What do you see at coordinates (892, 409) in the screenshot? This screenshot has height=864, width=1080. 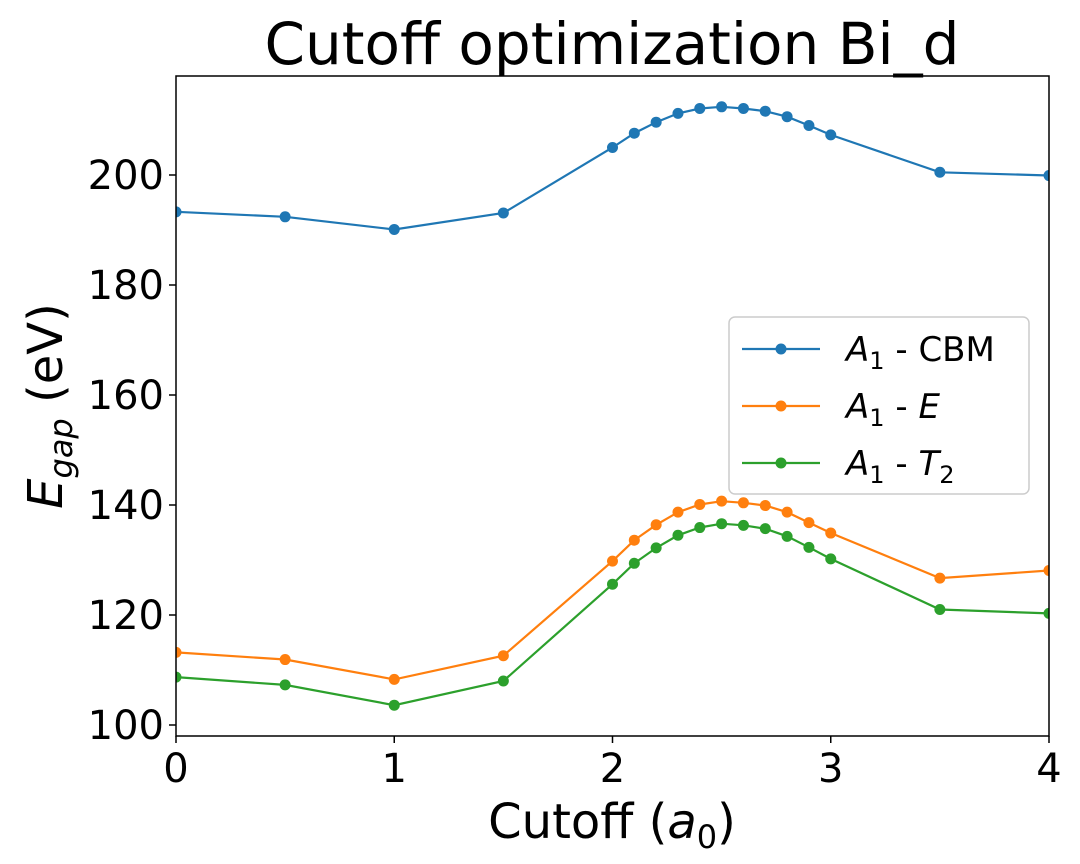 I see `legend-label: A1 - E` at bounding box center [892, 409].